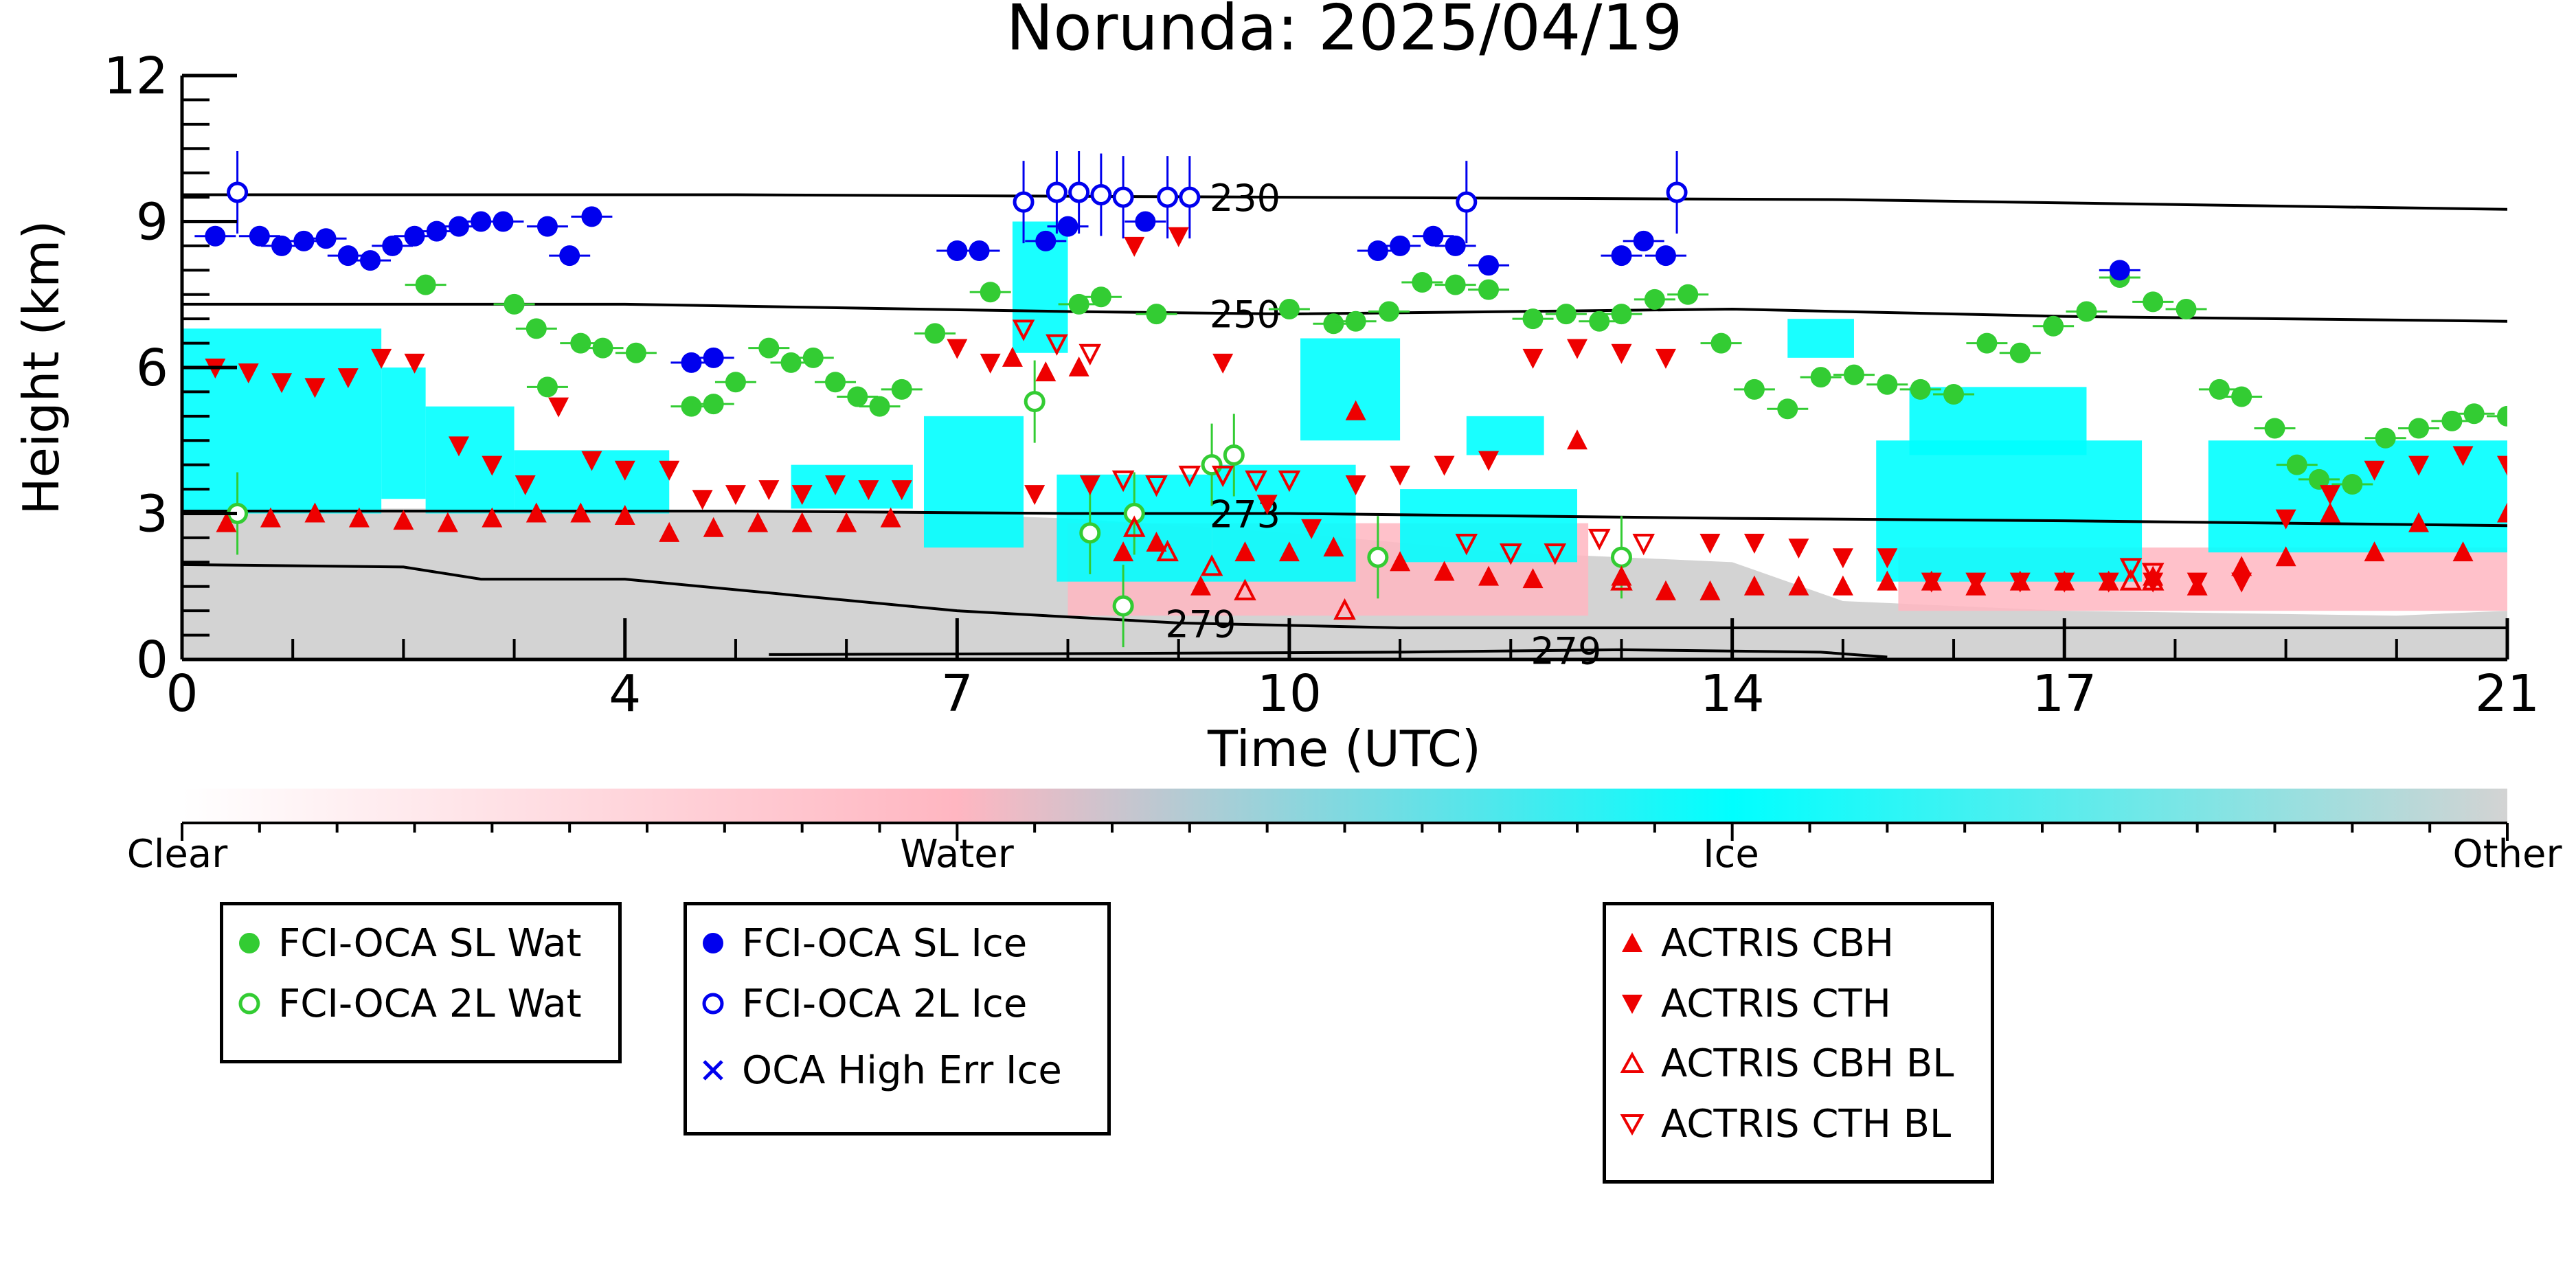 This screenshot has width=2576, height=1288. I want to click on legend-item-2l-wat: FCI-OCA 2L Wat, so click(409, 1004).